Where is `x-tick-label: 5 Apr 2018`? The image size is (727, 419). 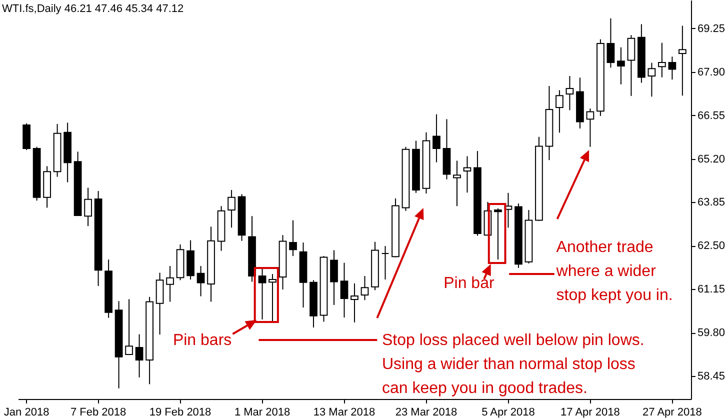
x-tick-label: 5 Apr 2018 is located at coordinates (508, 412).